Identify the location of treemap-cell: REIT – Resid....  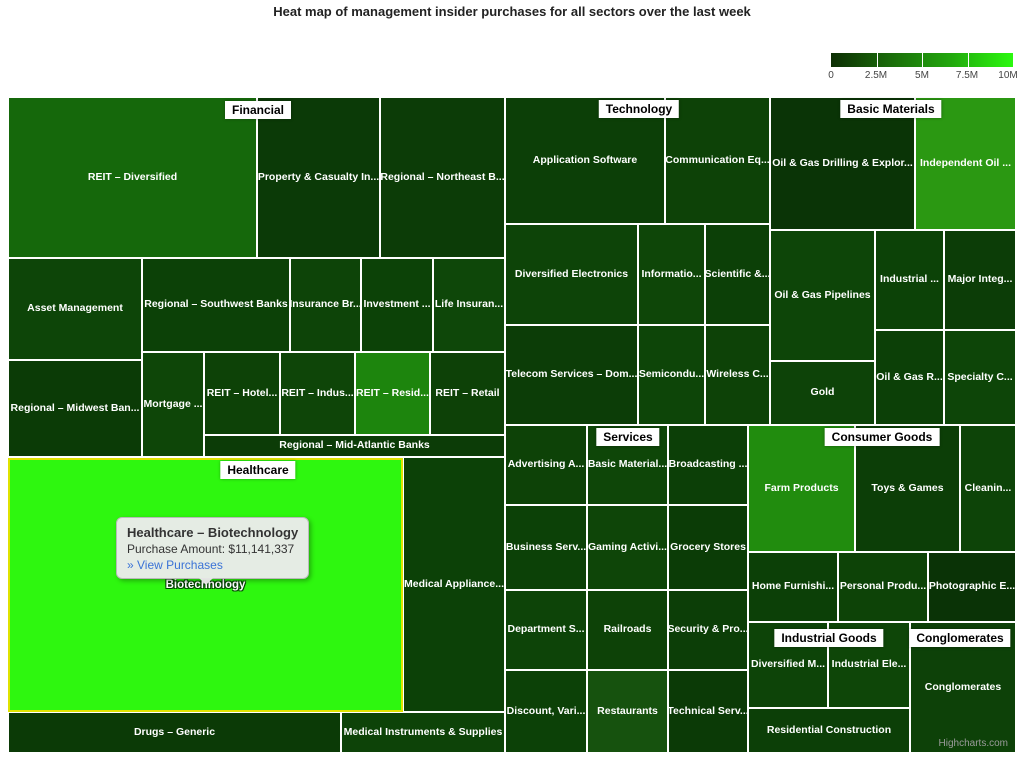
(392, 393).